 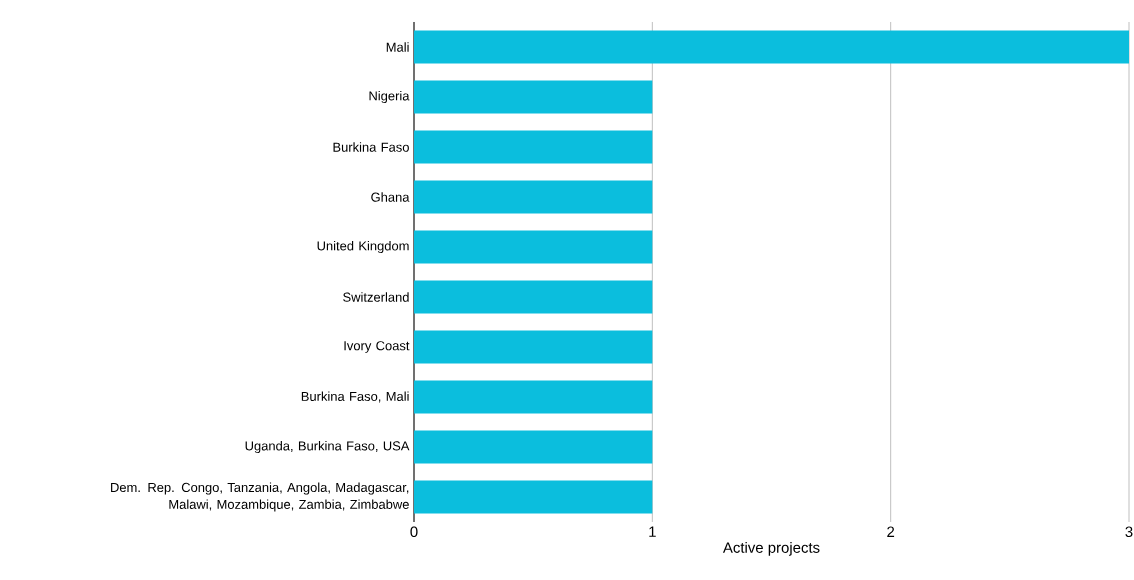 I want to click on y-tick-label: Dem. Rep. Congo, Tanzania, Angola, Madagascar, Malawi, Mozambique, Zambia, Zimbabwe, so click(x=260, y=497).